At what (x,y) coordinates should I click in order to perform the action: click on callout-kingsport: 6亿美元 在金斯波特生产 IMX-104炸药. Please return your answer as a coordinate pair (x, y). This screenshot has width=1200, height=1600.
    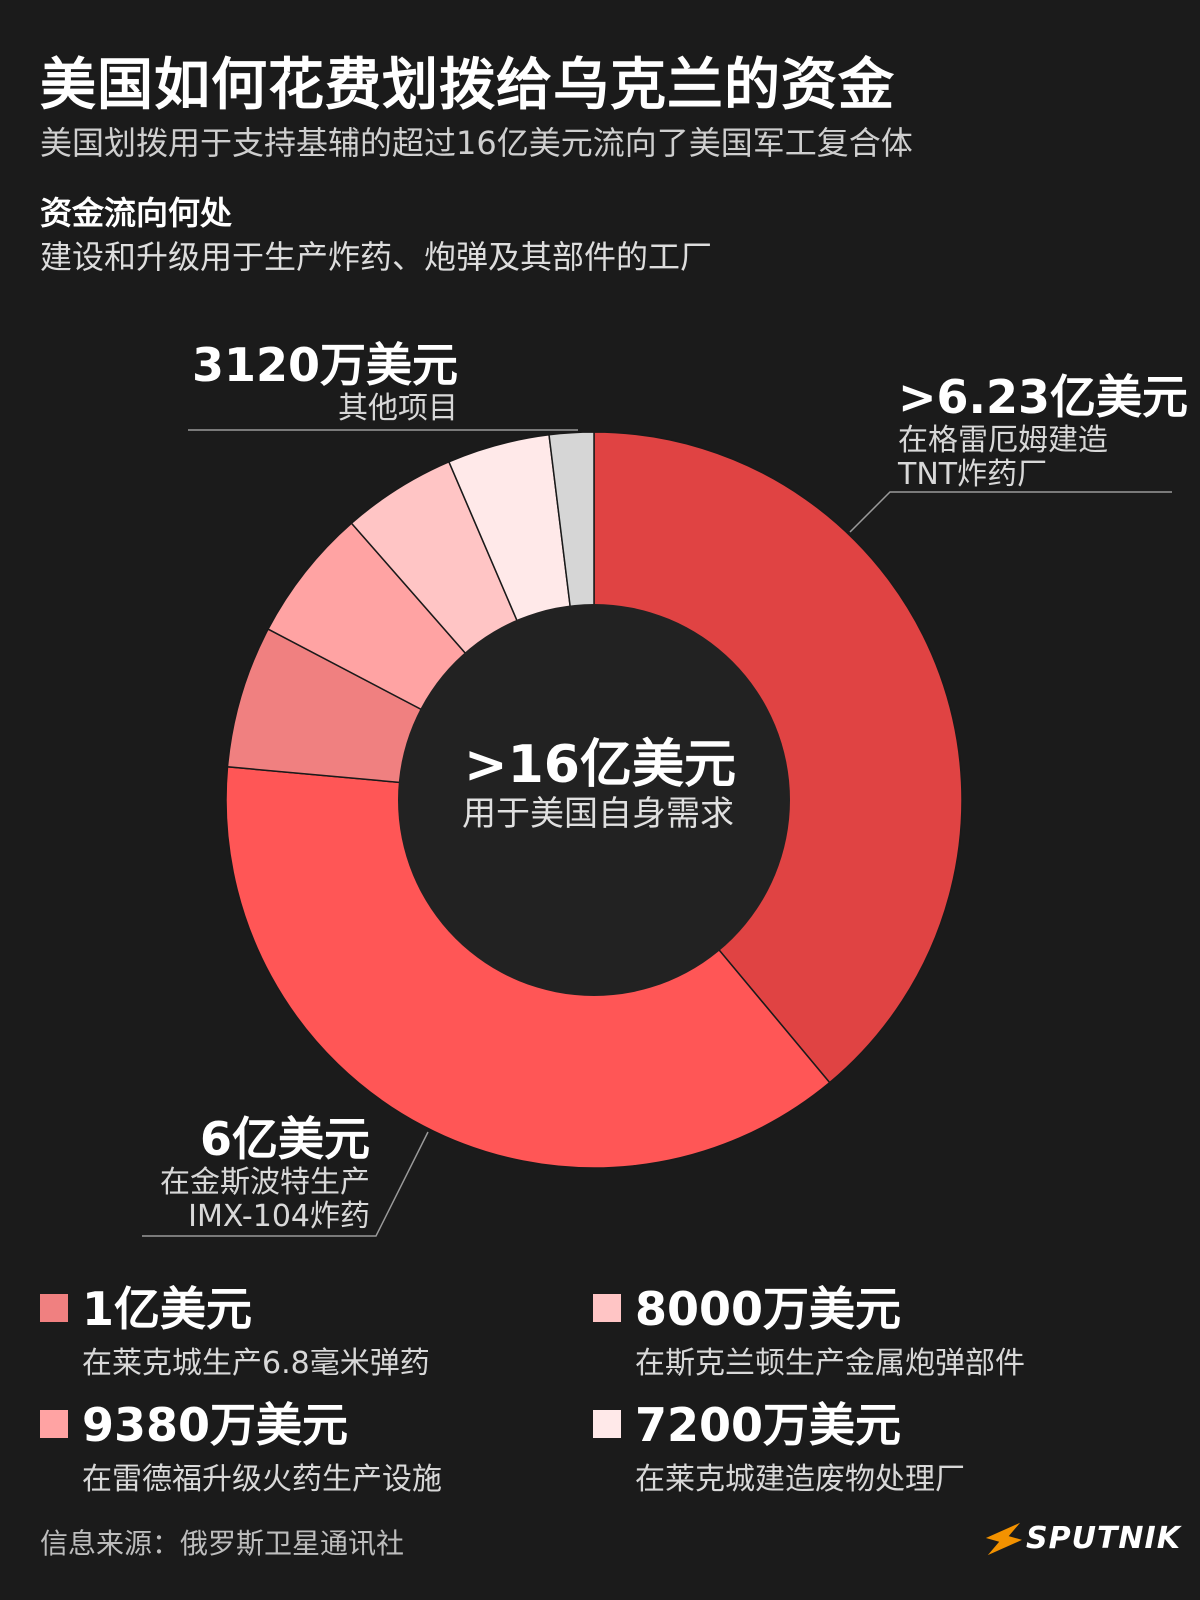
    Looking at the image, I should click on (265, 1173).